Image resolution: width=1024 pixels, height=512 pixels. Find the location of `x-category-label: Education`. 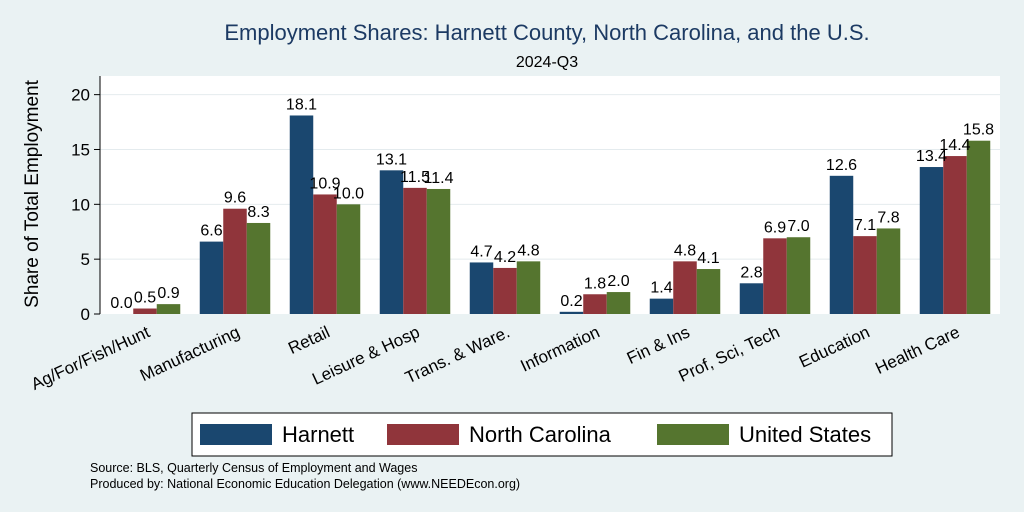

x-category-label: Education is located at coordinates (834, 346).